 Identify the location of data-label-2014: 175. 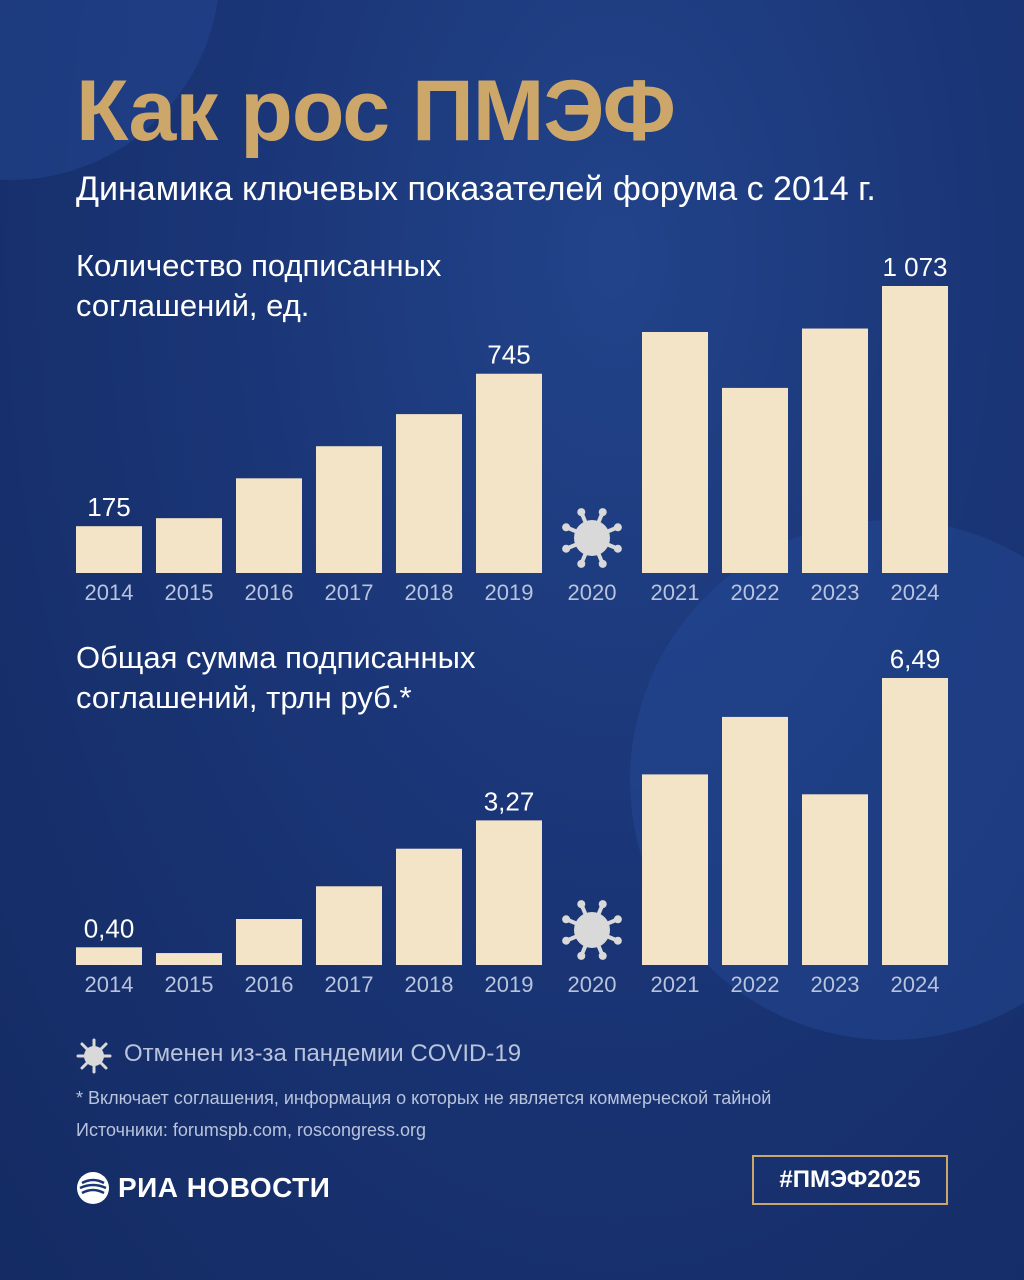
(108, 507).